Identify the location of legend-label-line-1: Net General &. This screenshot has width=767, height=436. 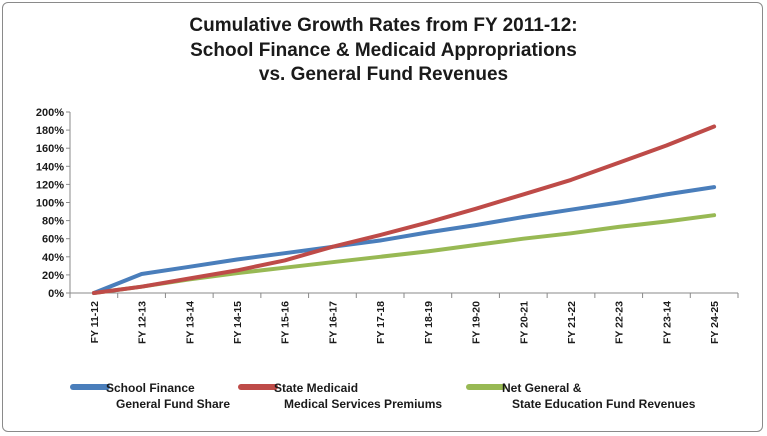
(542, 388).